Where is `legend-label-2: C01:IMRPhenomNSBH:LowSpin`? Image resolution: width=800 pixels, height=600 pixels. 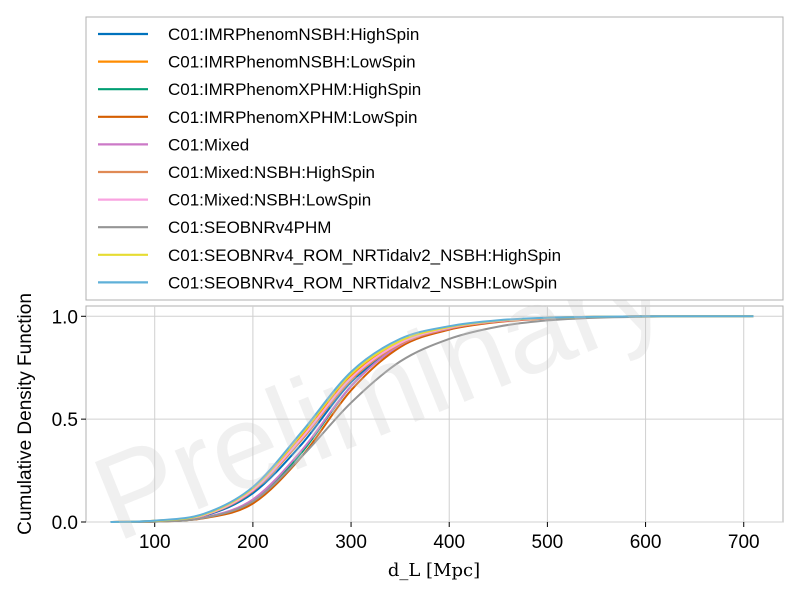
legend-label-2: C01:IMRPhenomNSBH:LowSpin is located at coordinates (292, 62).